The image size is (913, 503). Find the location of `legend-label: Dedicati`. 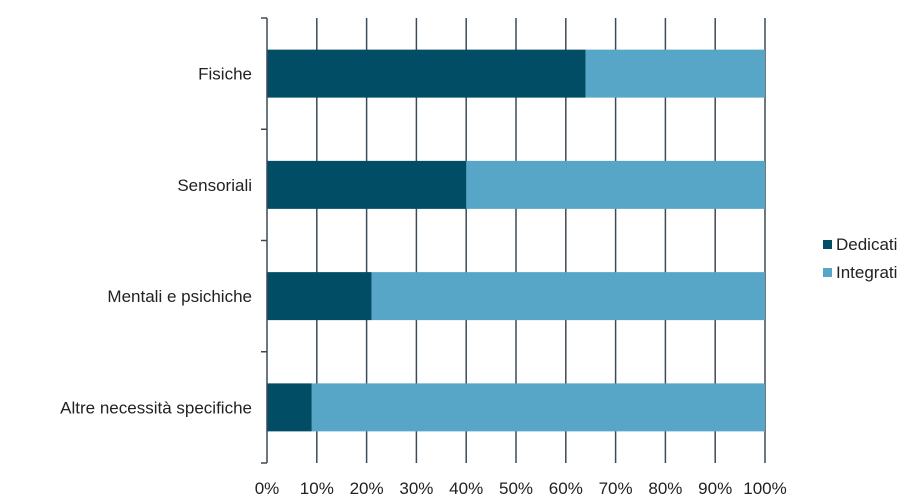

legend-label: Dedicati is located at coordinates (866, 244).